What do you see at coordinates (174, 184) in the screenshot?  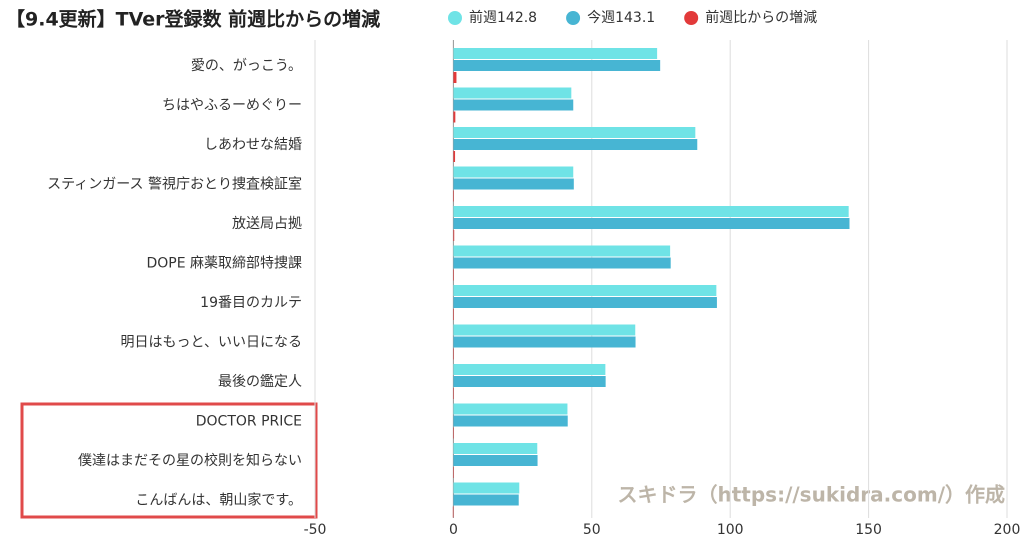 I see `y-tick-label: スティンガース 警視庁おとり捜査検証室` at bounding box center [174, 184].